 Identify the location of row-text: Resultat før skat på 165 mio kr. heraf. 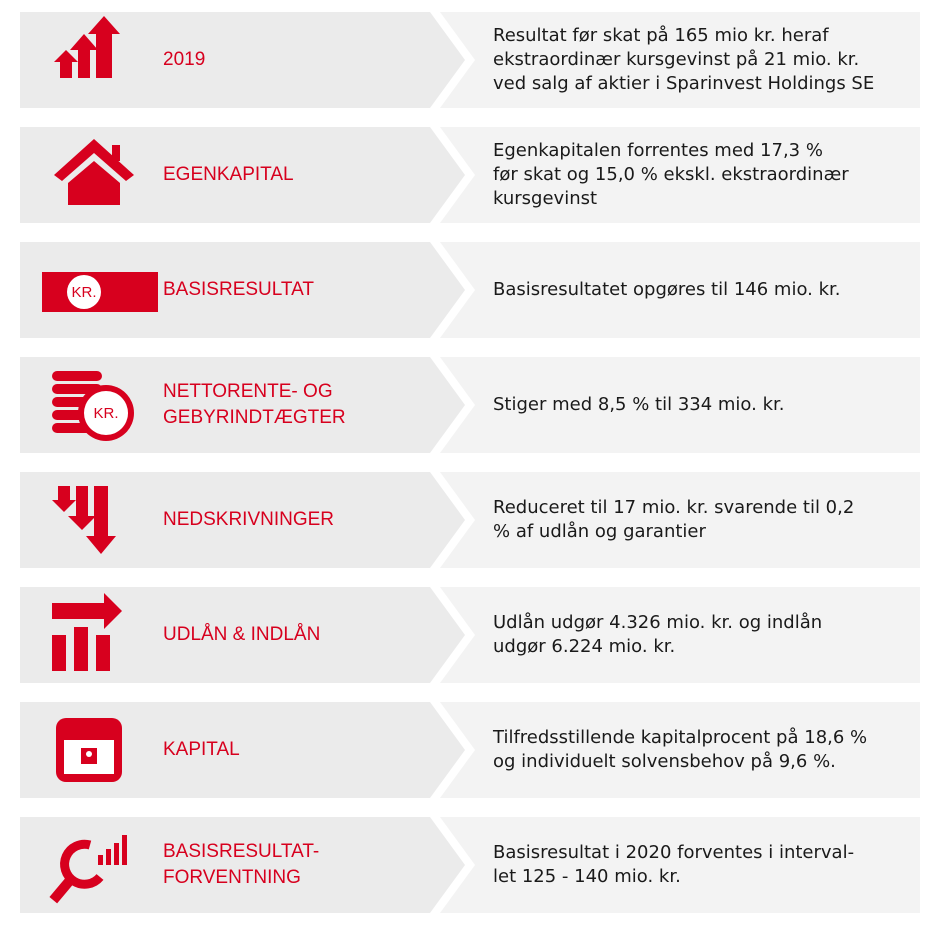
(661, 35).